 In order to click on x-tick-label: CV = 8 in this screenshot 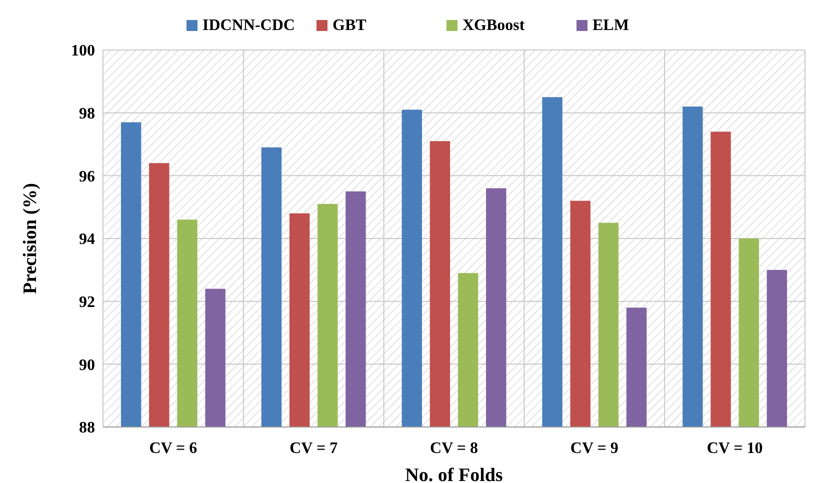, I will do `click(454, 448)`.